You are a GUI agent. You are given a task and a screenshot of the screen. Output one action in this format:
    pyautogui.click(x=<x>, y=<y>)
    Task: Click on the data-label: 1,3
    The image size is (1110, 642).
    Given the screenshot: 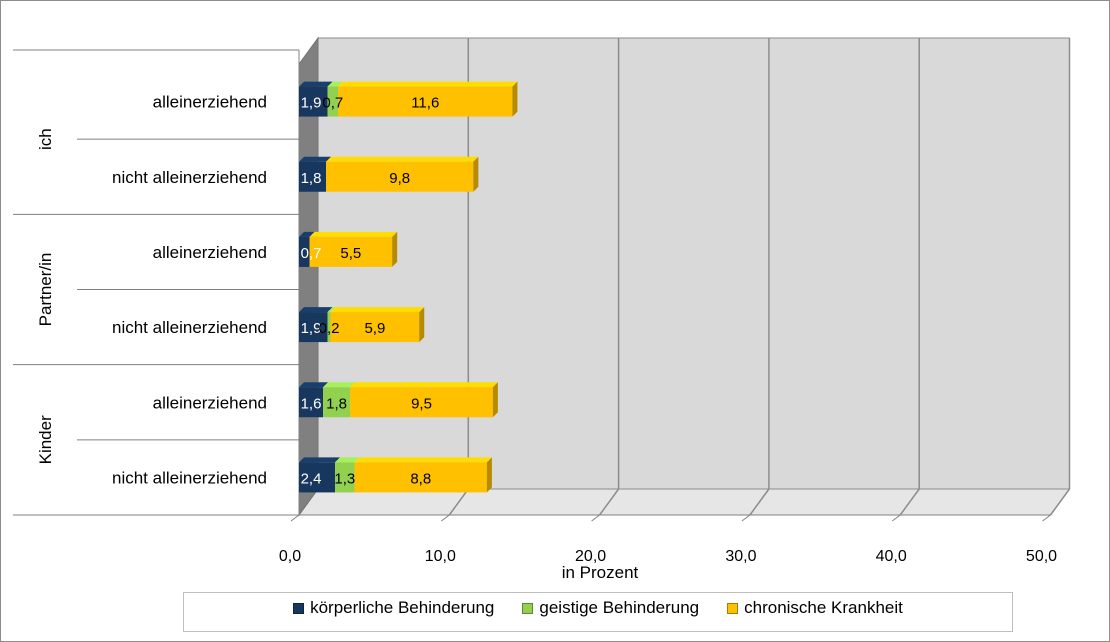 What is the action you would take?
    pyautogui.click(x=344, y=478)
    